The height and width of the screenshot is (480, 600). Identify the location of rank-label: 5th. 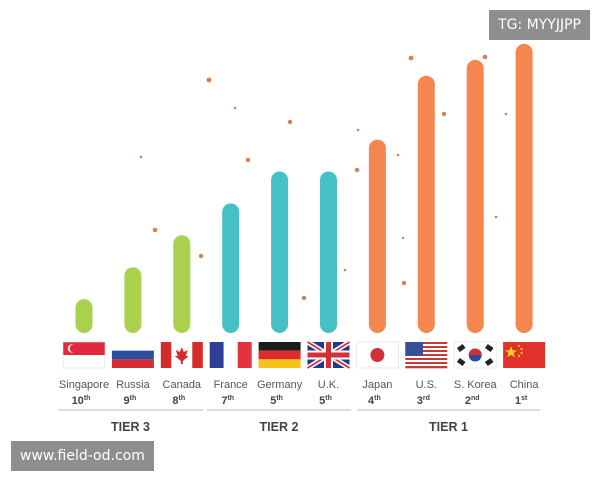
(325, 401).